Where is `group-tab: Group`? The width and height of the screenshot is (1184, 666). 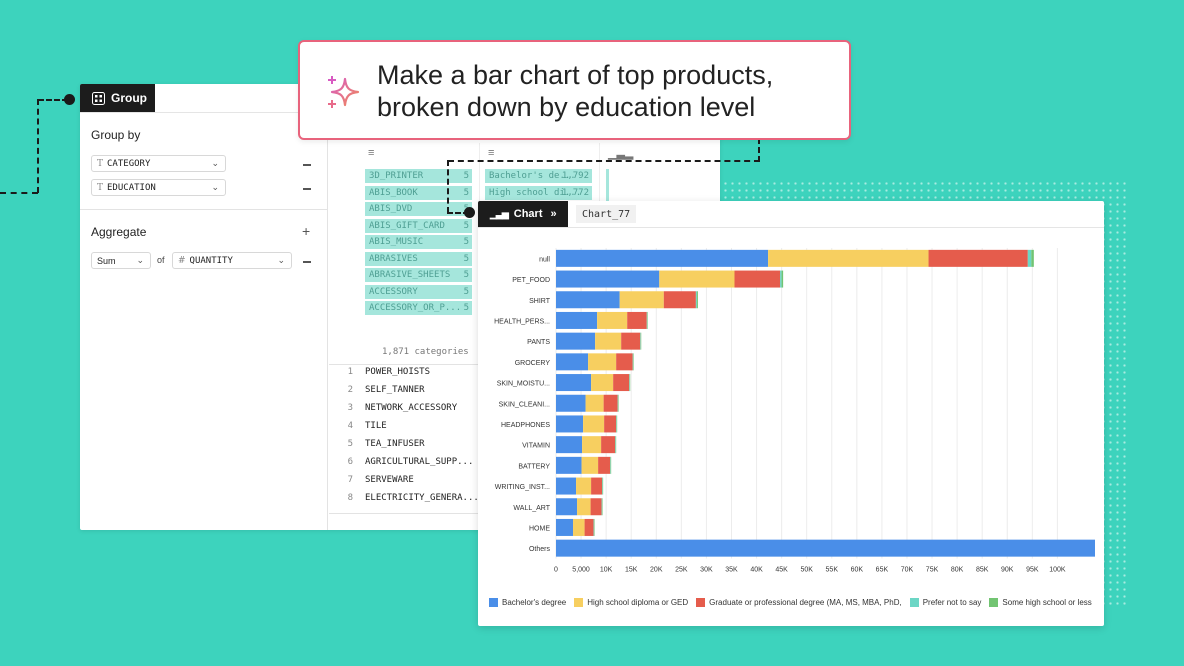 group-tab: Group is located at coordinates (117, 98).